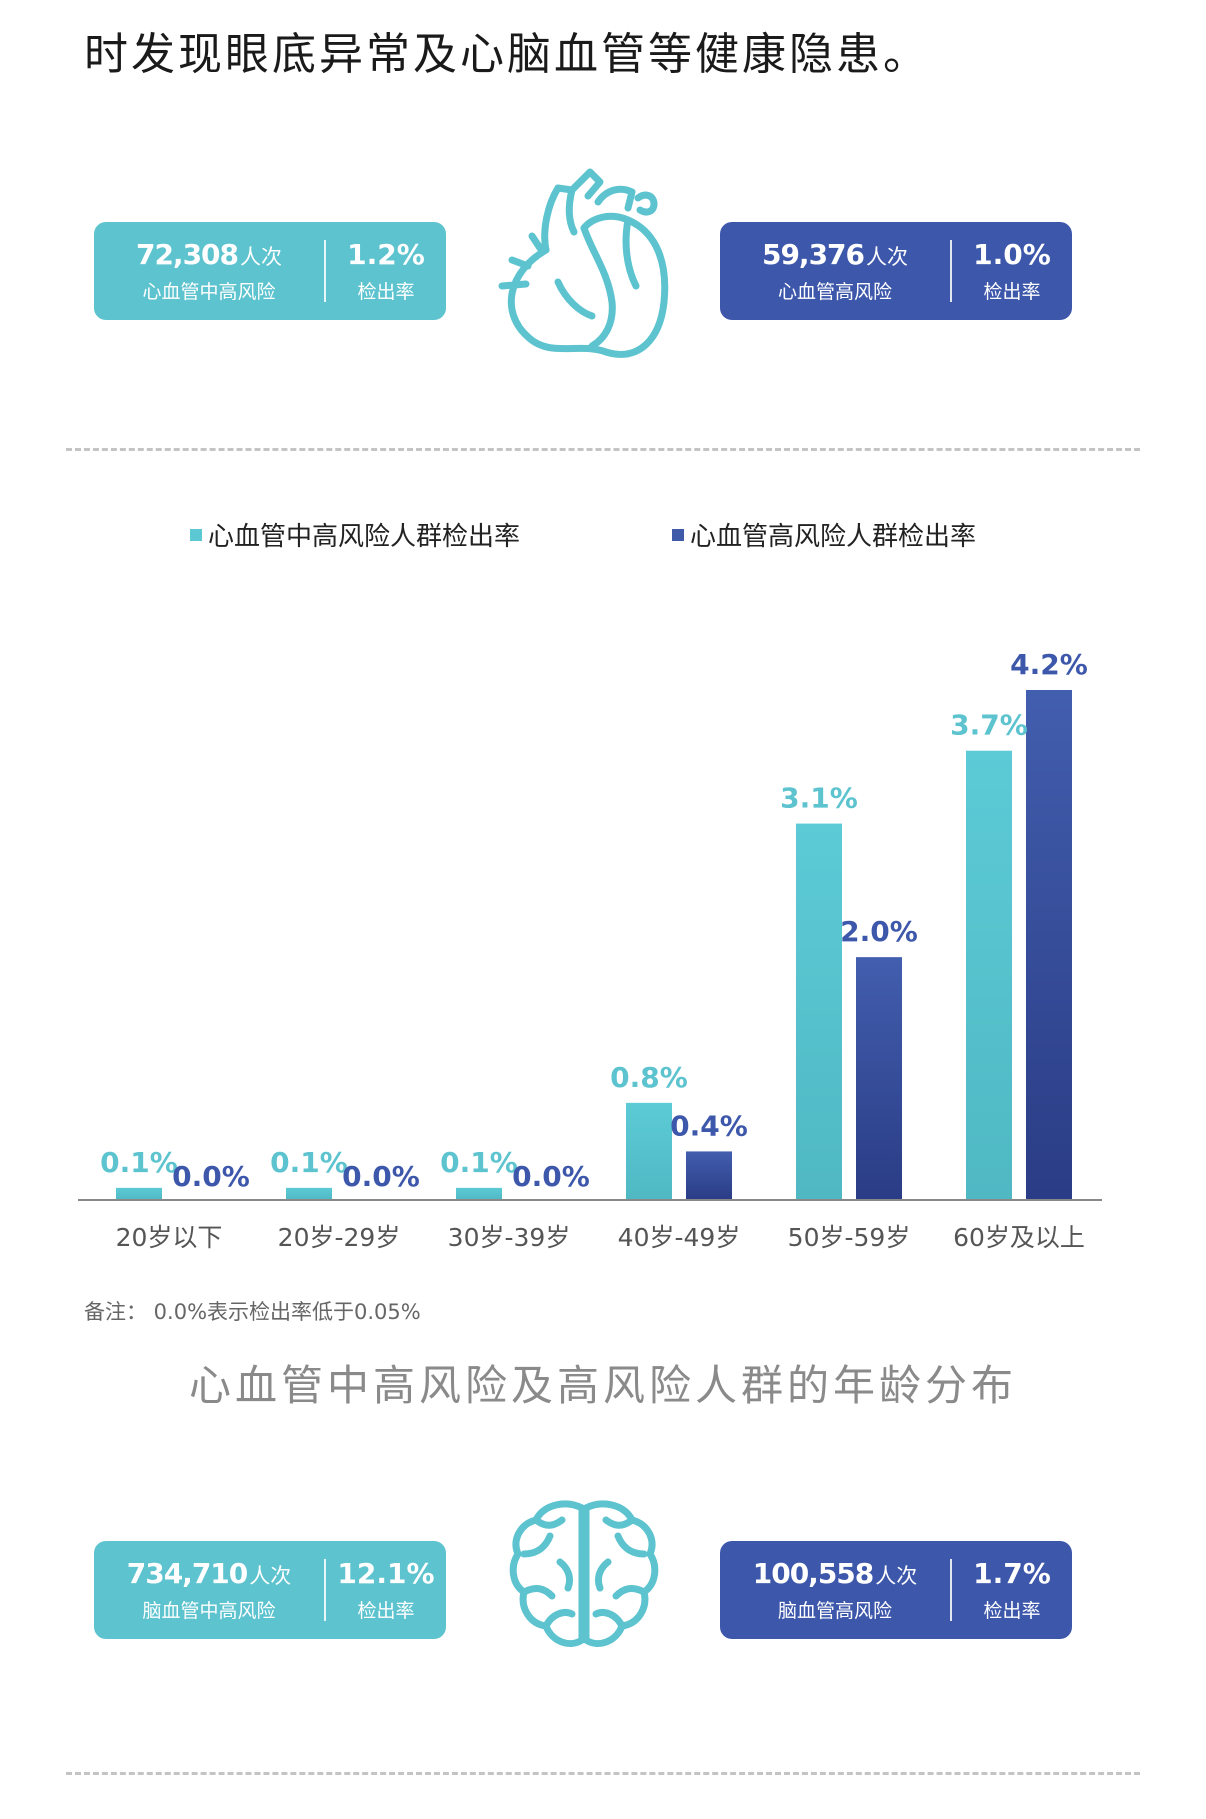  I want to click on x-tick-label: 20岁-29岁, so click(339, 1237).